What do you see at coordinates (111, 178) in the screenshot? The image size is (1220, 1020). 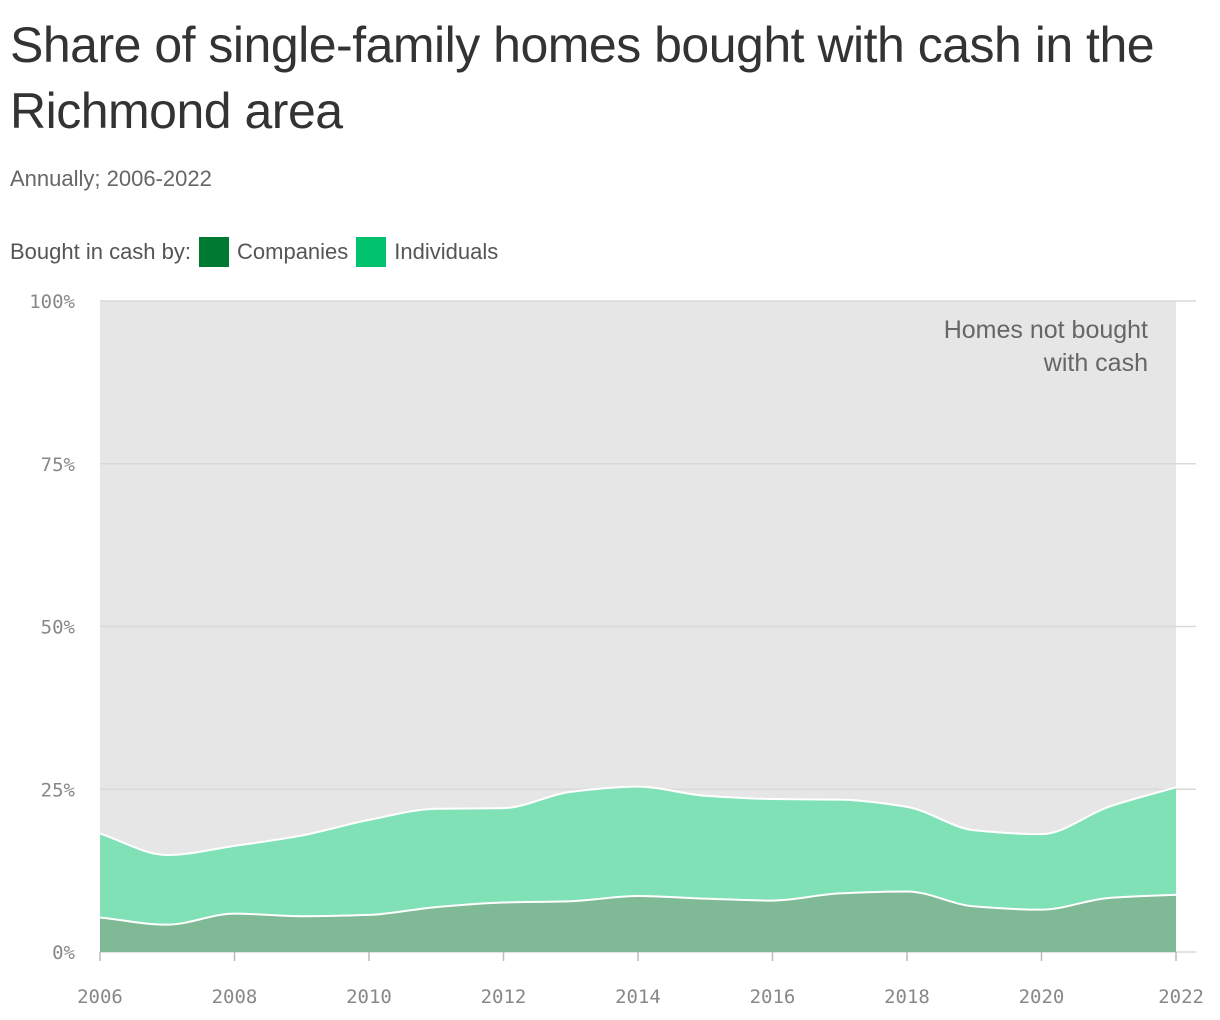 I see `chart-subtitle: Annually; 2006-2022` at bounding box center [111, 178].